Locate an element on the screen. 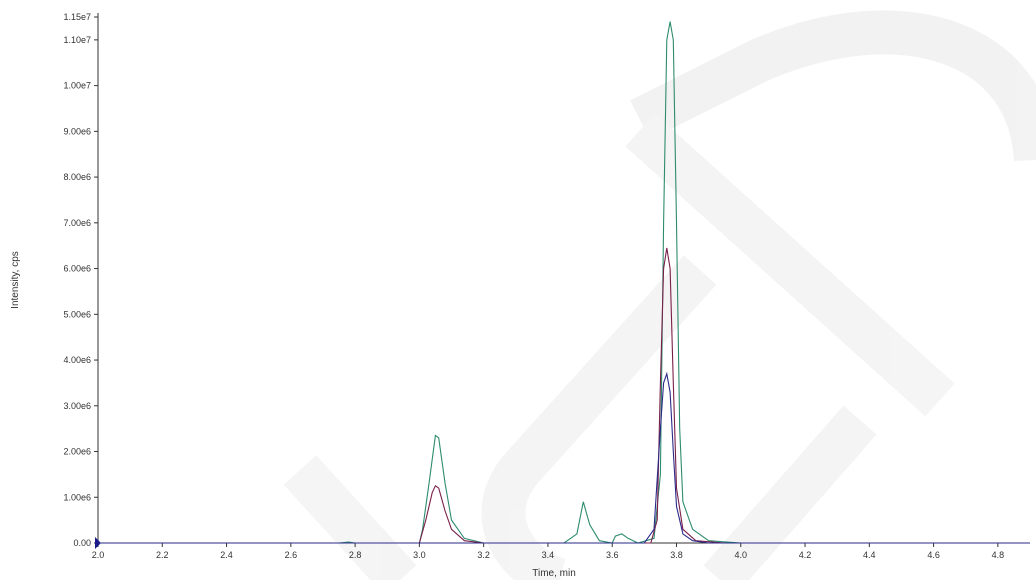 This screenshot has height=580, width=1036. x-tick-label: 4.2 is located at coordinates (805, 555).